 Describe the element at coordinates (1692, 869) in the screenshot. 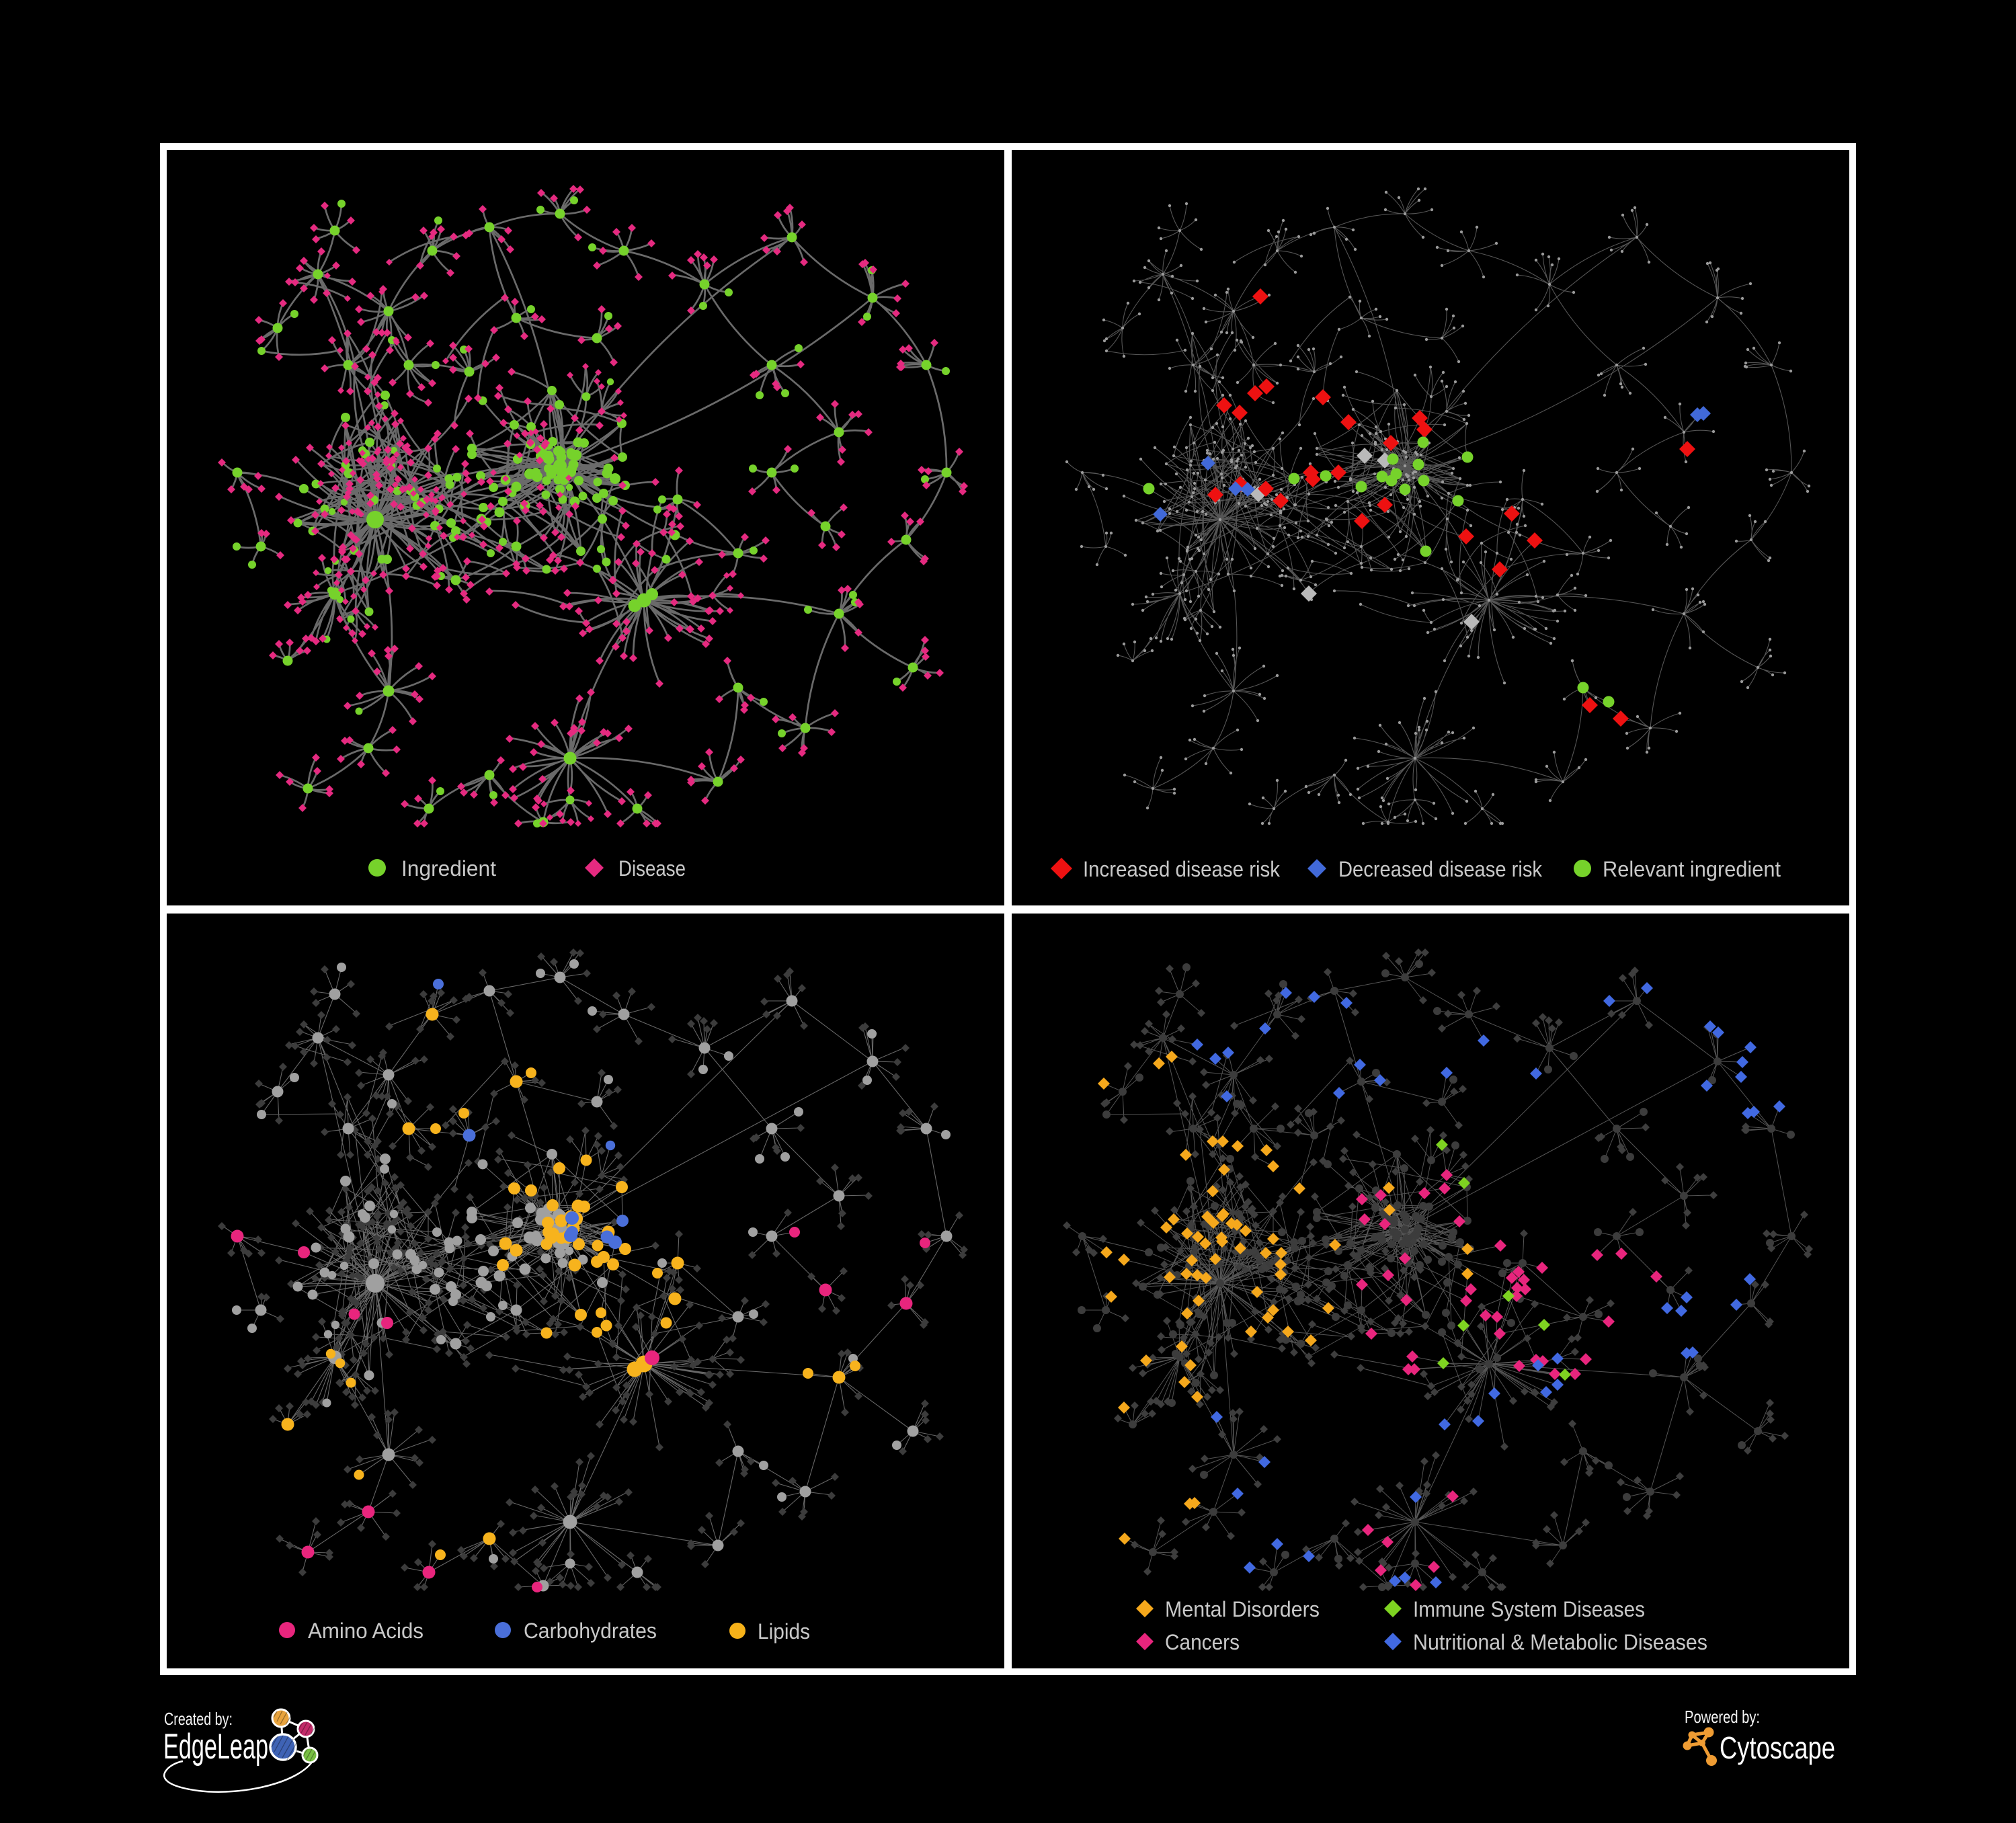

I see `svg-text: Relevant ingredient` at that location.